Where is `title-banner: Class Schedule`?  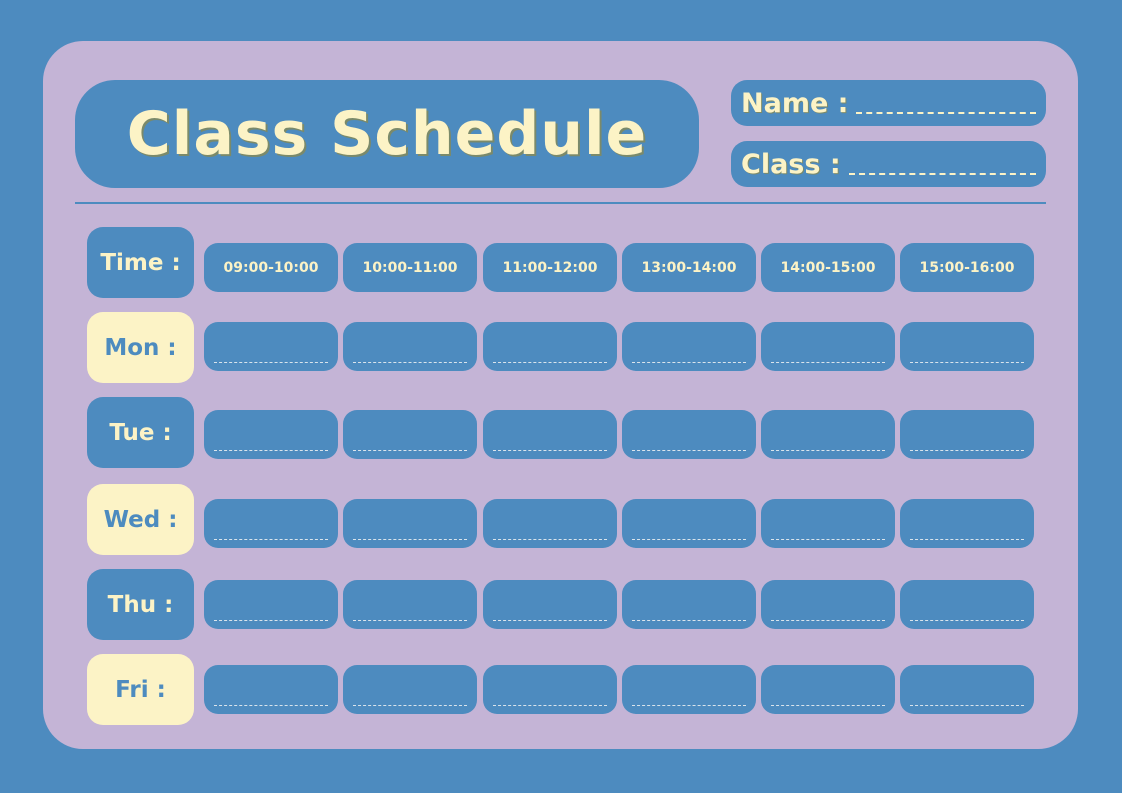
title-banner: Class Schedule is located at coordinates (387, 134).